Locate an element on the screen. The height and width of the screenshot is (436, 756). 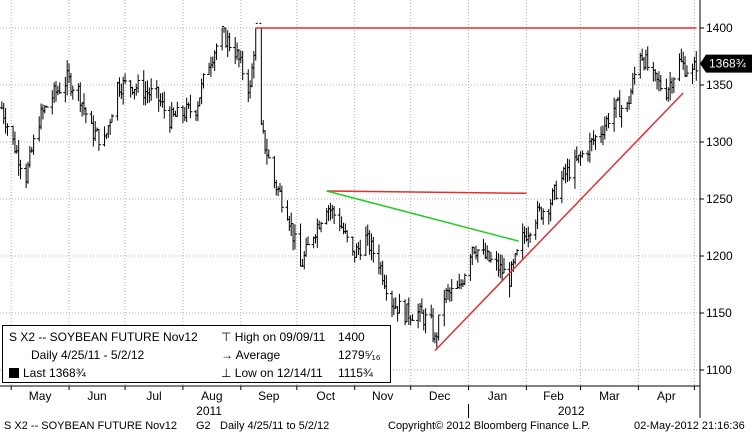
x-month-label: Feb is located at coordinates (553, 396).